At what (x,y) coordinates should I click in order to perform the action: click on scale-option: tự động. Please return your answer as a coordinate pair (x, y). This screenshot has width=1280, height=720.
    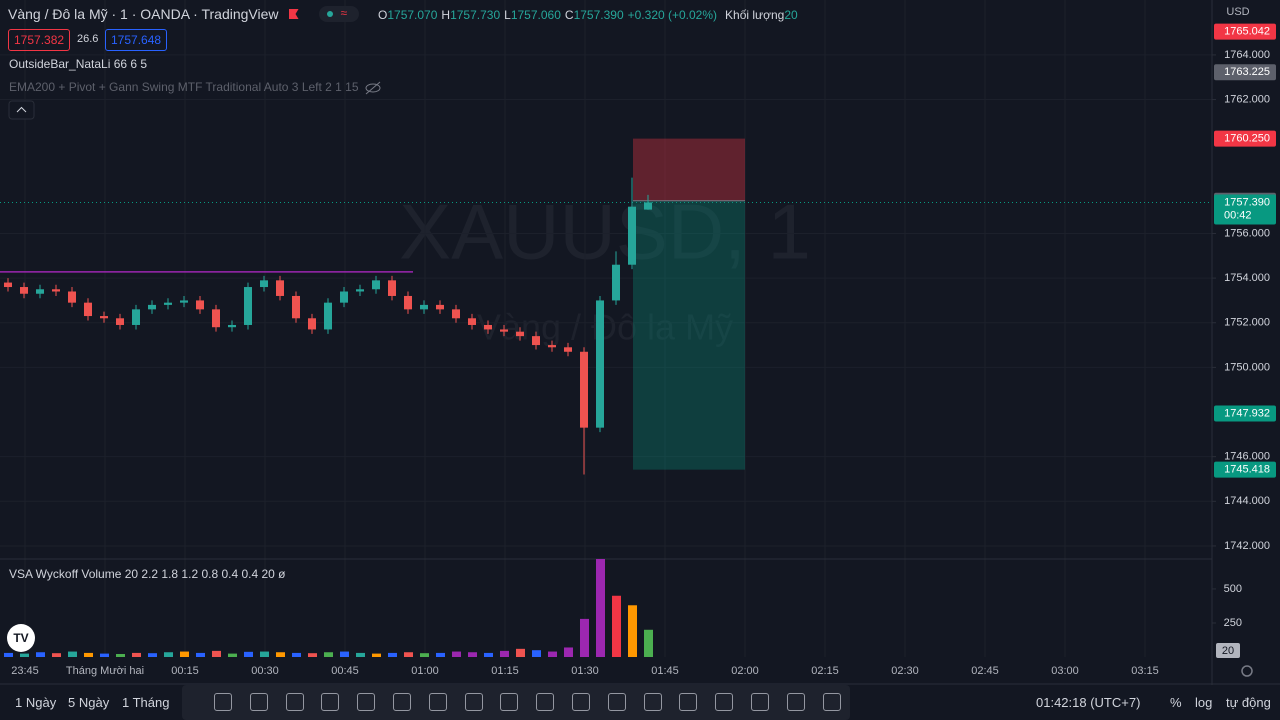
    Looking at the image, I should click on (1248, 702).